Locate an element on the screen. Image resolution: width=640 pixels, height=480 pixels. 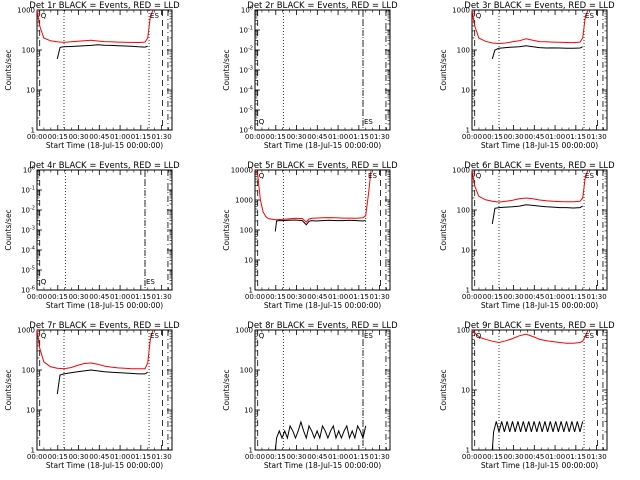
lld-series-line is located at coordinates (95, 349).